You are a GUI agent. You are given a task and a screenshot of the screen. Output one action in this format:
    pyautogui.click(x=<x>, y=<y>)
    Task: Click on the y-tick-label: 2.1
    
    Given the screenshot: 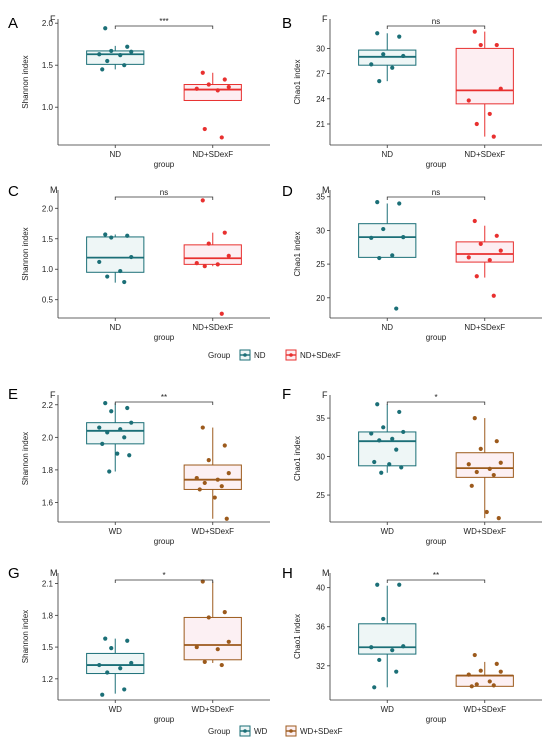 What is the action you would take?
    pyautogui.click(x=48, y=584)
    